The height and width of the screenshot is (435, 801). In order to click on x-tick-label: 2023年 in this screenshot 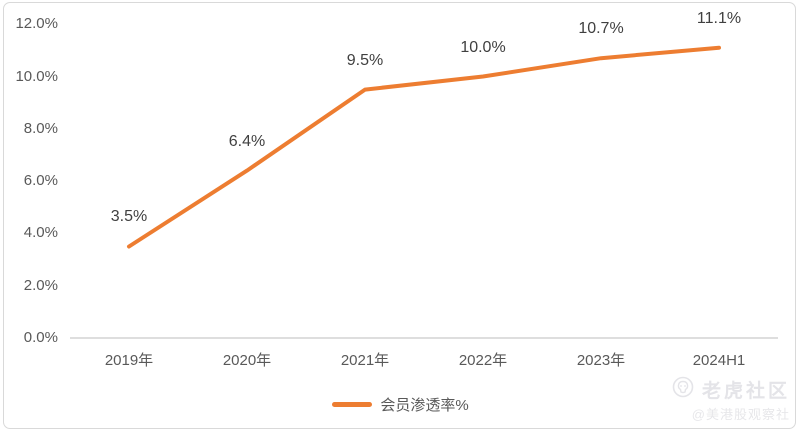, I will do `click(601, 360)`.